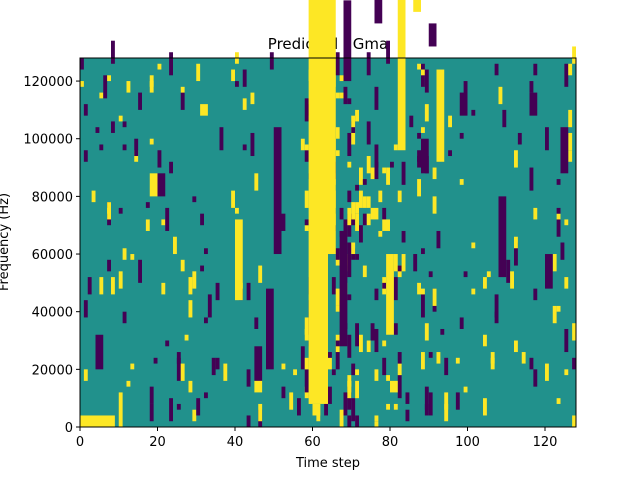 Image resolution: width=640 pixels, height=480 pixels. What do you see at coordinates (52, 197) in the screenshot?
I see `y-tick-label: 80000` at bounding box center [52, 197].